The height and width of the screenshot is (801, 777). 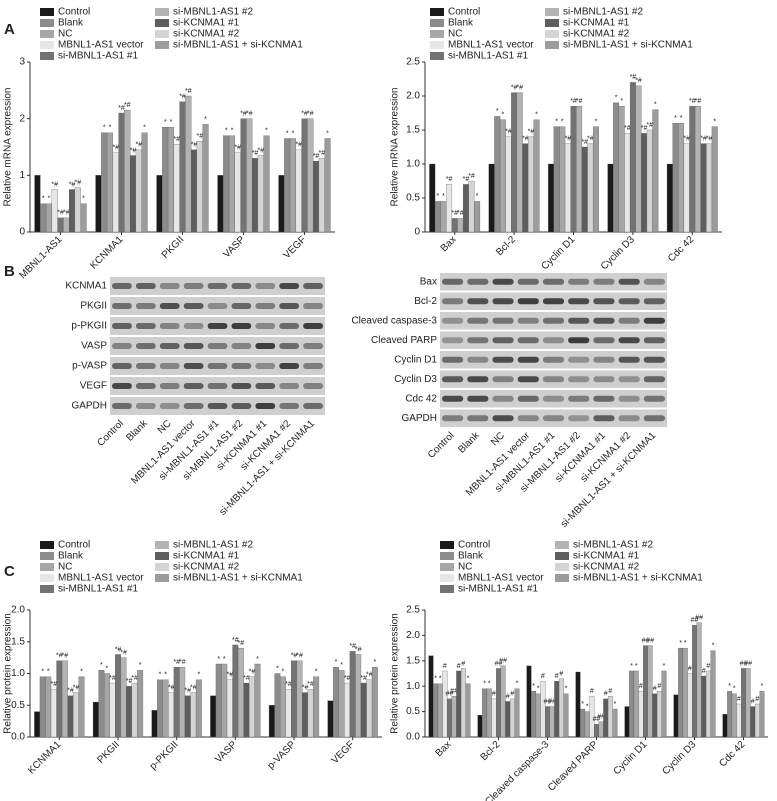 I want to click on legend-label: NC, so click(x=65, y=567).